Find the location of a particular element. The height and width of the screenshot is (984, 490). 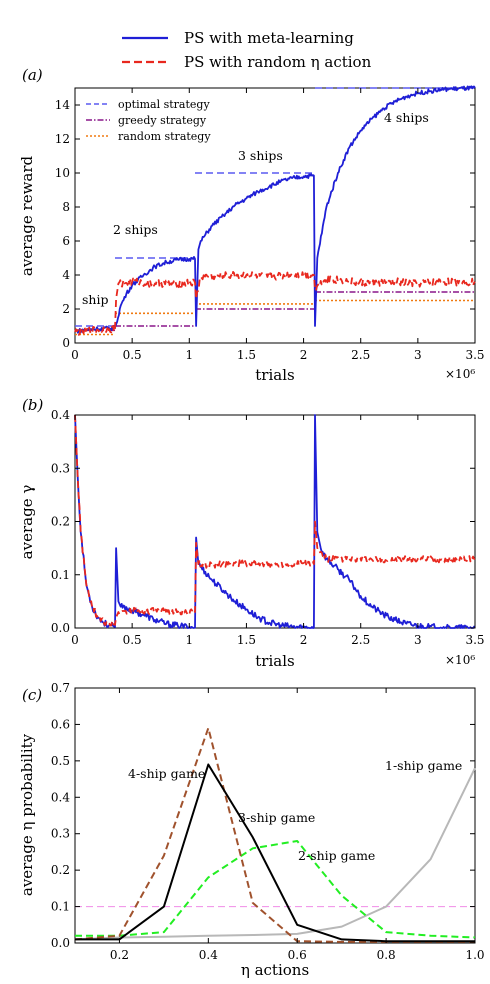

panel-b-ytick-label: 0.2 is located at coordinates (60, 522).